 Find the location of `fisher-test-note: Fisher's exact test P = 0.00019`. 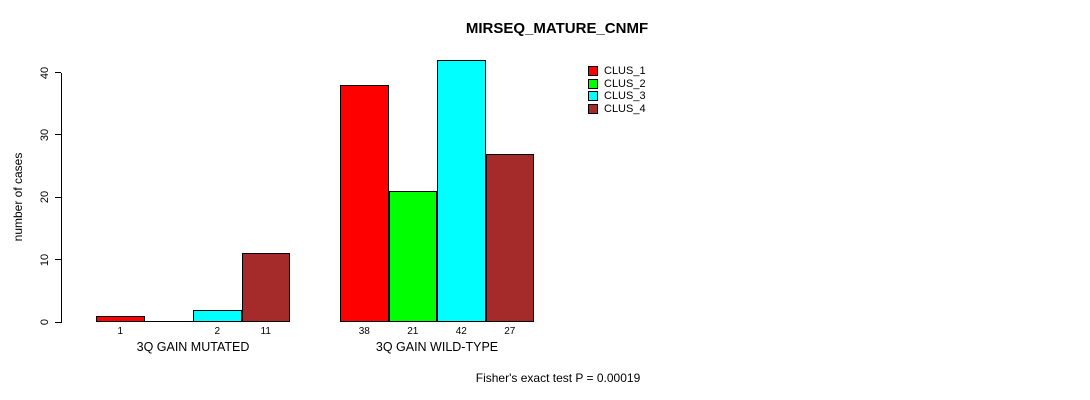

fisher-test-note: Fisher's exact test P = 0.00019 is located at coordinates (558, 378).